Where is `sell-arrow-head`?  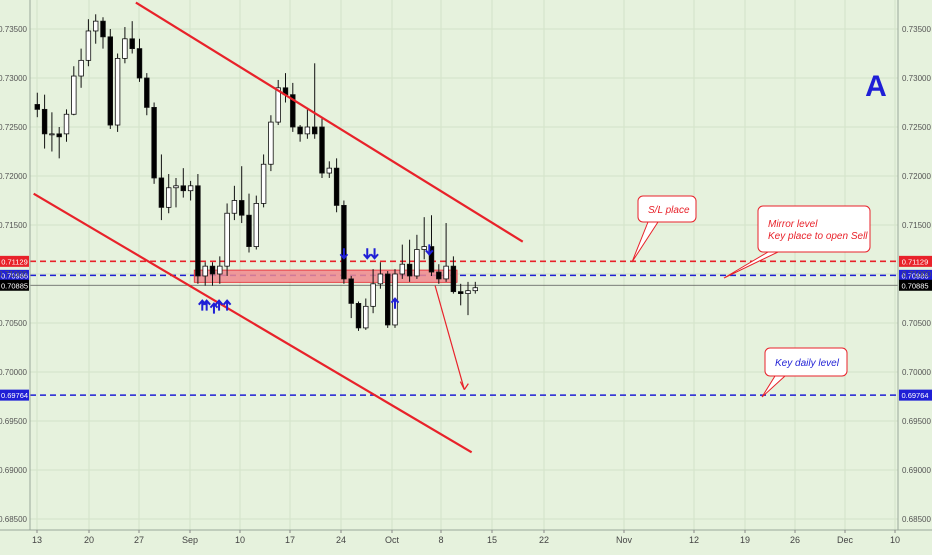
sell-arrow-head is located at coordinates (464, 385).